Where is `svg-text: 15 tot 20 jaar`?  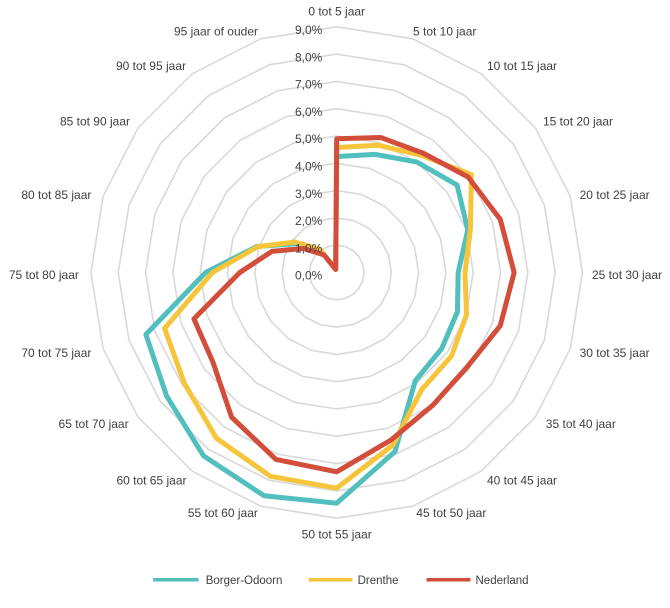
svg-text: 15 tot 20 jaar is located at coordinates (578, 122).